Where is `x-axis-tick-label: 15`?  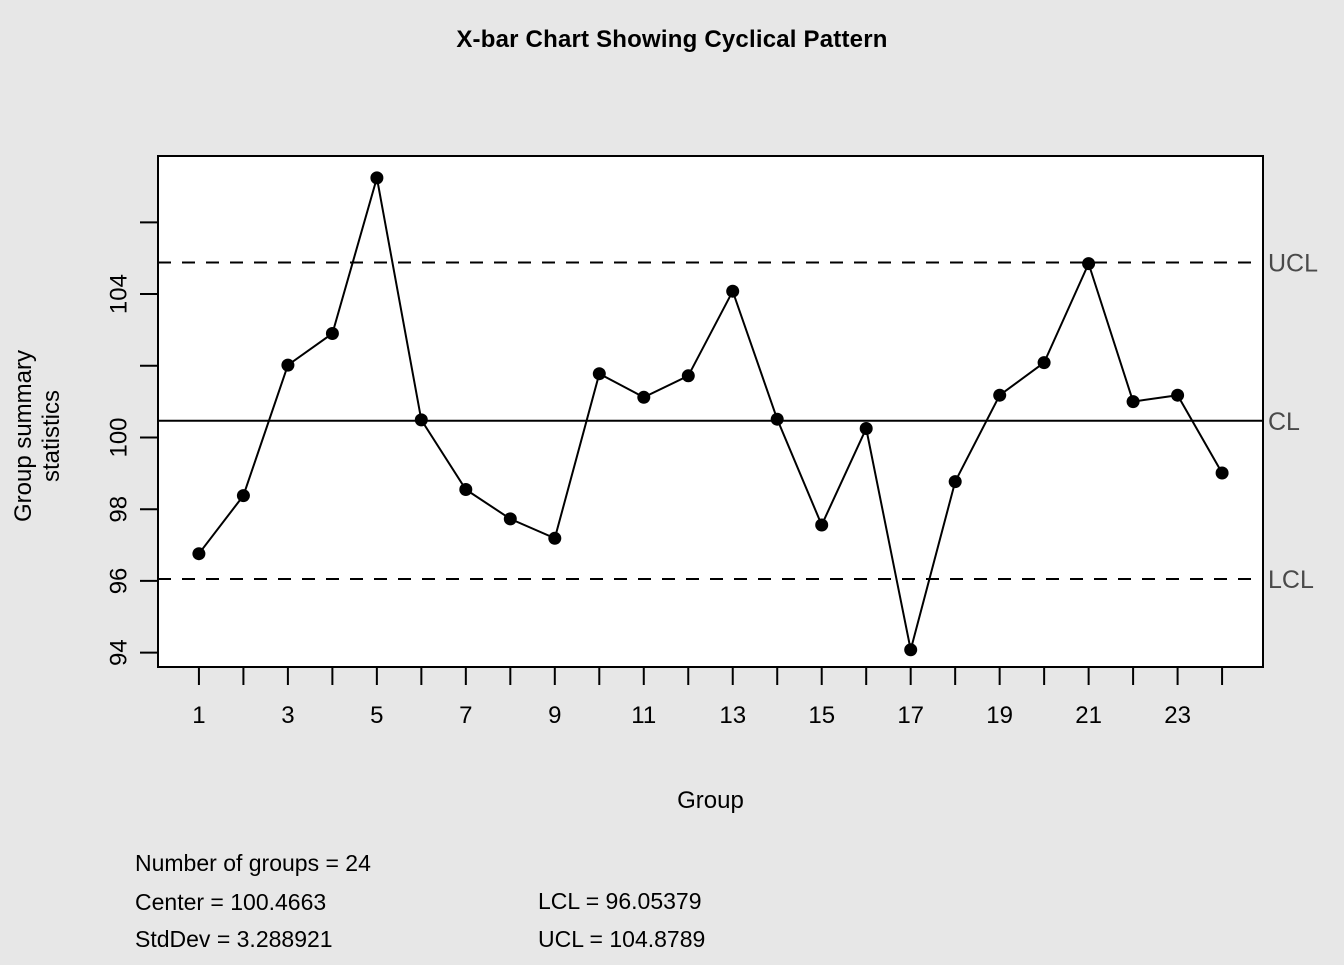 x-axis-tick-label: 15 is located at coordinates (821, 715).